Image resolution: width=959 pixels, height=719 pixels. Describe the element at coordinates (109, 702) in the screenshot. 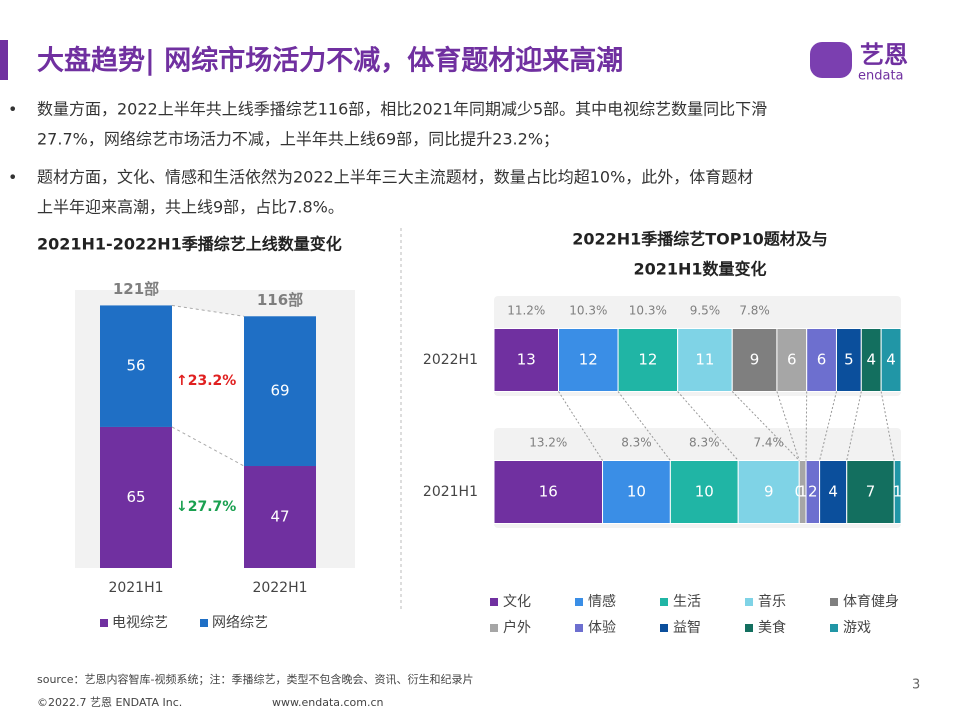

I see `copyright: ©2022.7 艺恩 ENDATA Inc.` at that location.